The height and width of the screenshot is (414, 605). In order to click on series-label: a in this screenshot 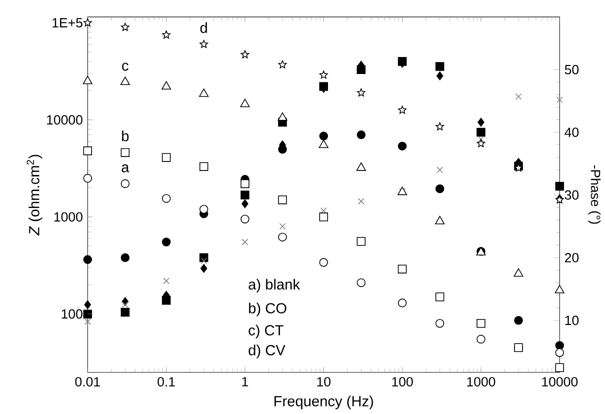, I will do `click(126, 168)`.